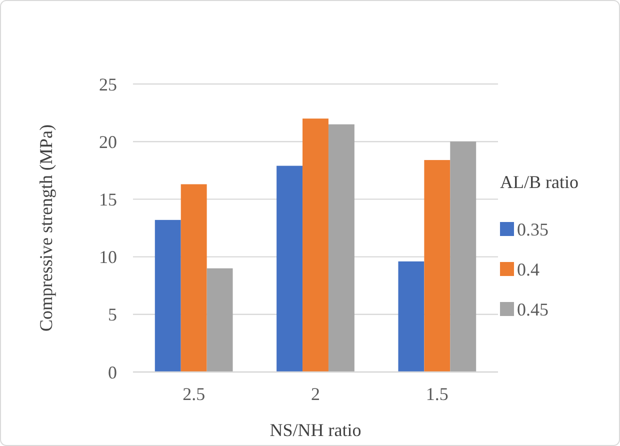 The width and height of the screenshot is (620, 446). I want to click on y-tick-label: 15, so click(108, 200).